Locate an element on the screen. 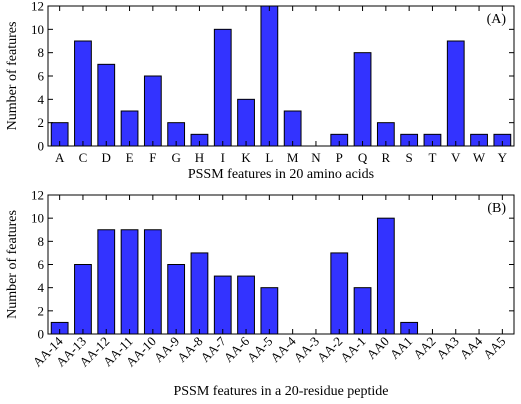 Image resolution: width=521 pixels, height=404 pixels. panel-b-x-tick-label: AA-5 is located at coordinates (260, 350).